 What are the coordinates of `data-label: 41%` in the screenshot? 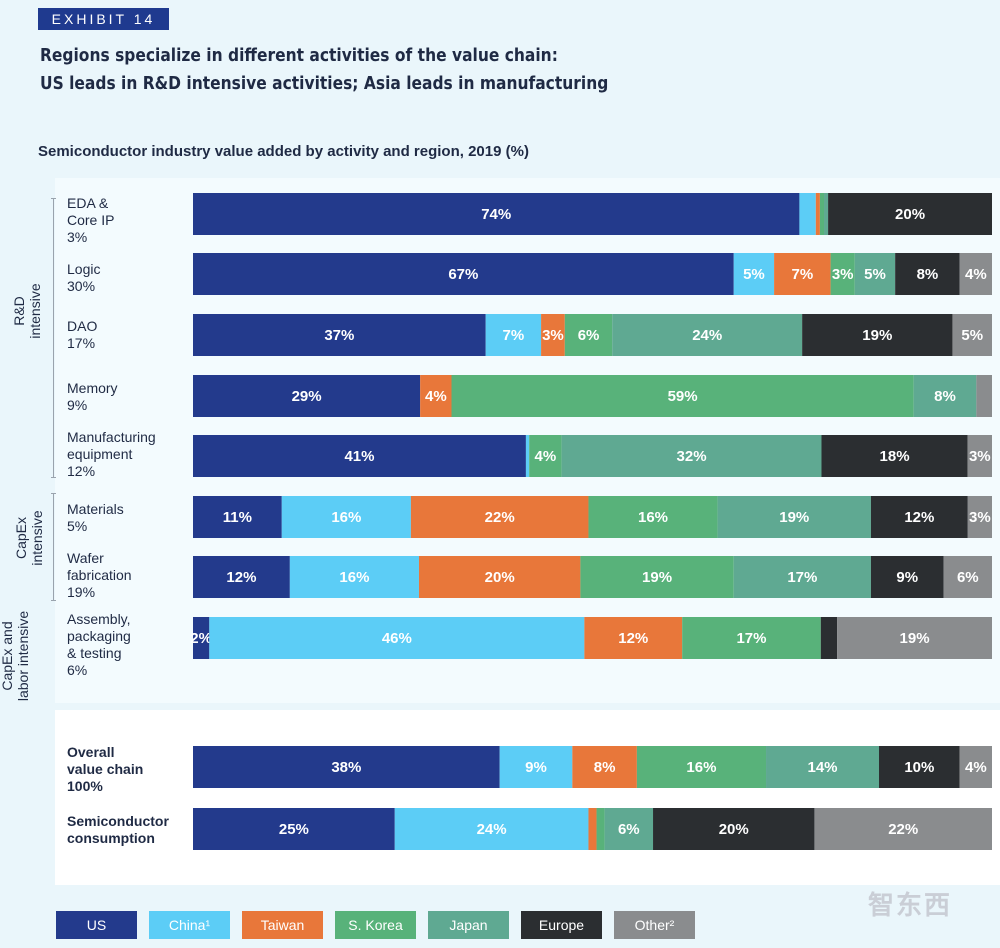 It's located at (359, 456).